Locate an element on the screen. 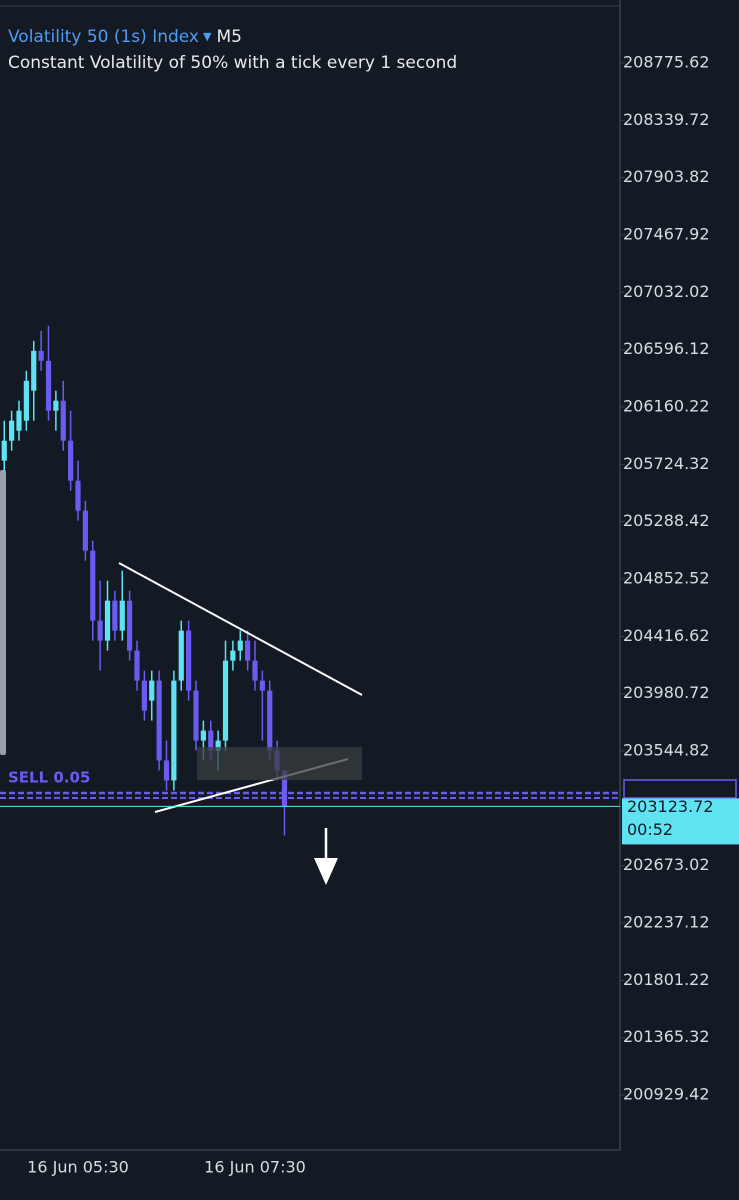  timeframe: M5 is located at coordinates (228, 37).